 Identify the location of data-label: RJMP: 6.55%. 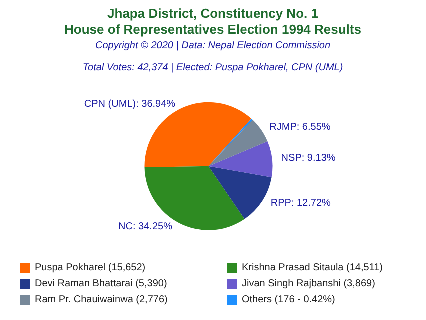
(300, 128).